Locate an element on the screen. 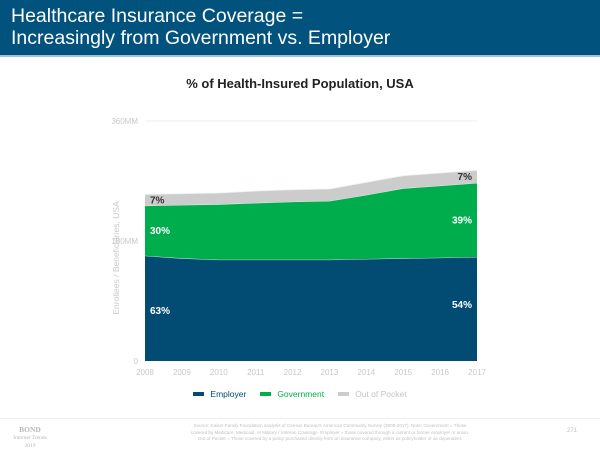  area-edge is located at coordinates (311, 182).